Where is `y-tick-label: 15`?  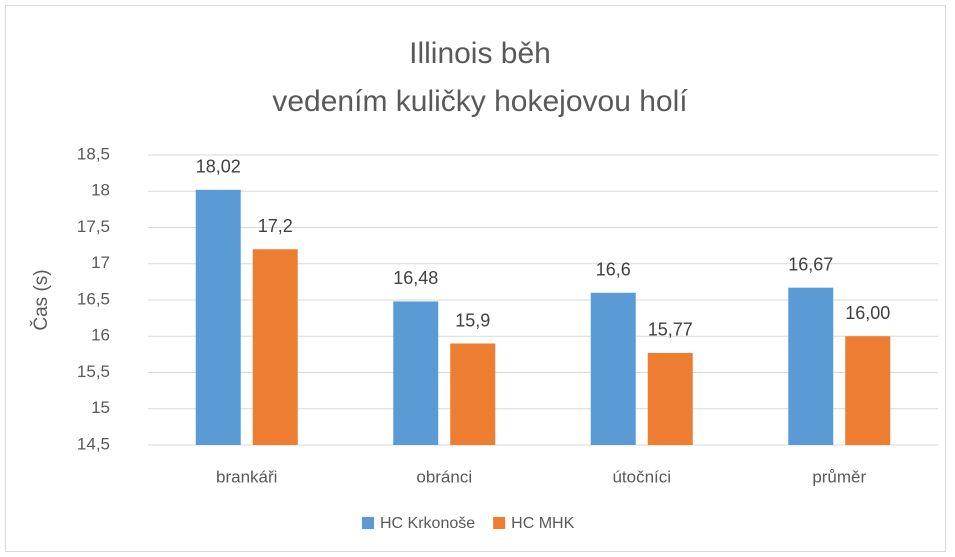 y-tick-label: 15 is located at coordinates (100, 407).